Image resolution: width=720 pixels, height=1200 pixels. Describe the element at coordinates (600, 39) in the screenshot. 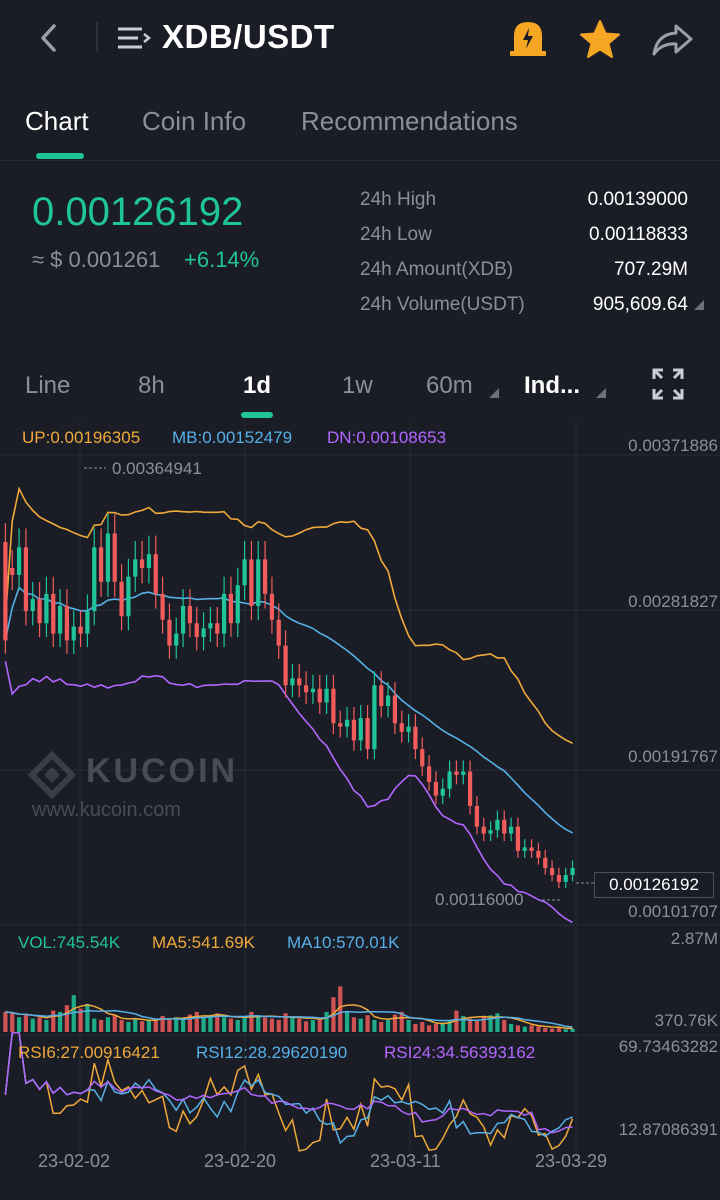

I see `star-icon` at that location.